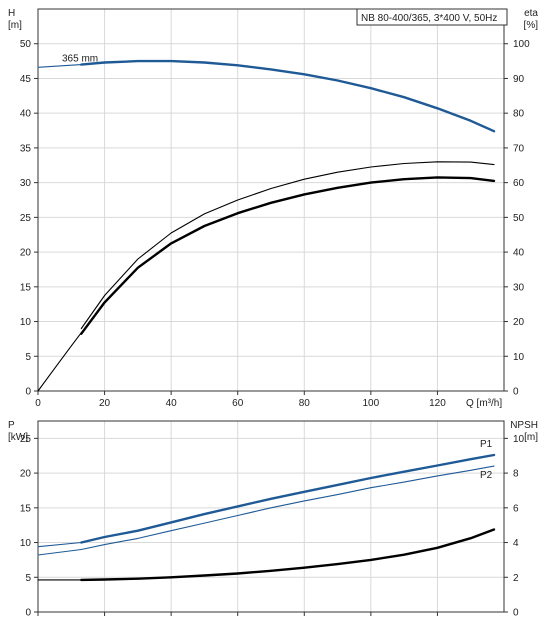 This screenshot has height=625, width=551. Describe the element at coordinates (28, 613) in the screenshot. I see `bottom-left-tick-label: 0` at that location.